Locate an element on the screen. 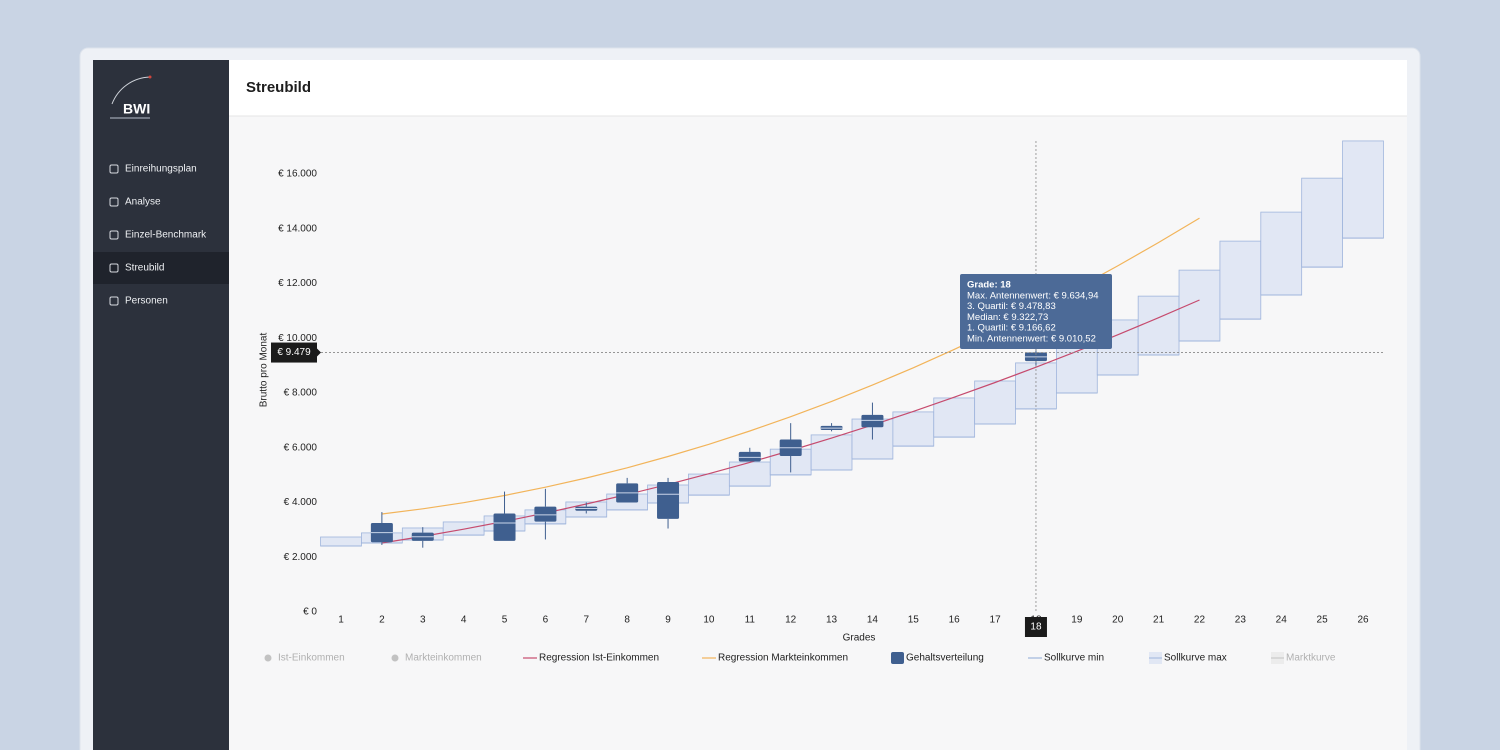 The width and height of the screenshot is (1500, 750). y-tick-label: € 2.000 is located at coordinates (301, 557).